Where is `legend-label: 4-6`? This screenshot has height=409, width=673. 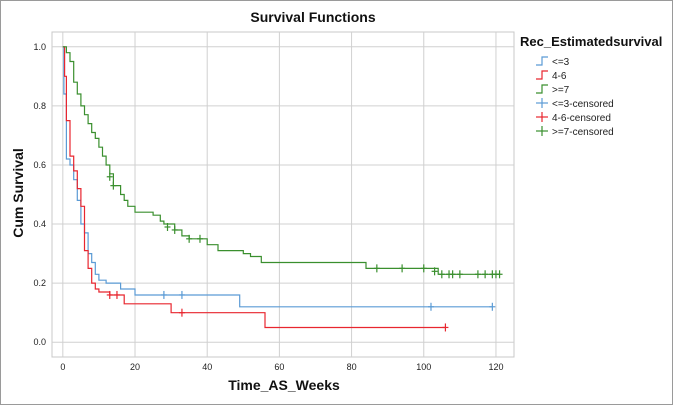
legend-label: 4-6 is located at coordinates (559, 76).